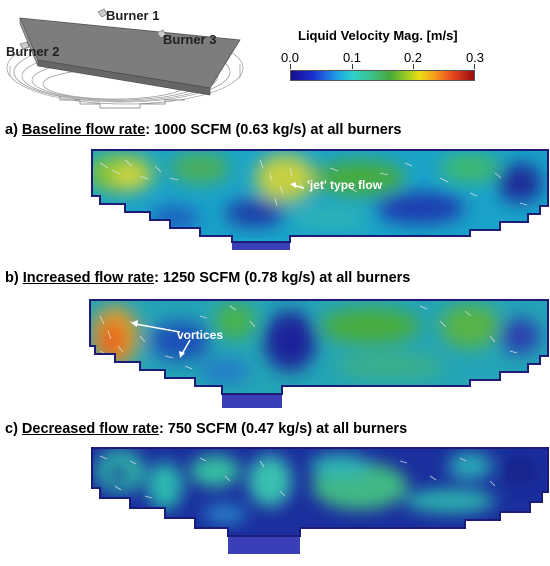  I want to click on burner-2-label: Burner 2, so click(33, 51).